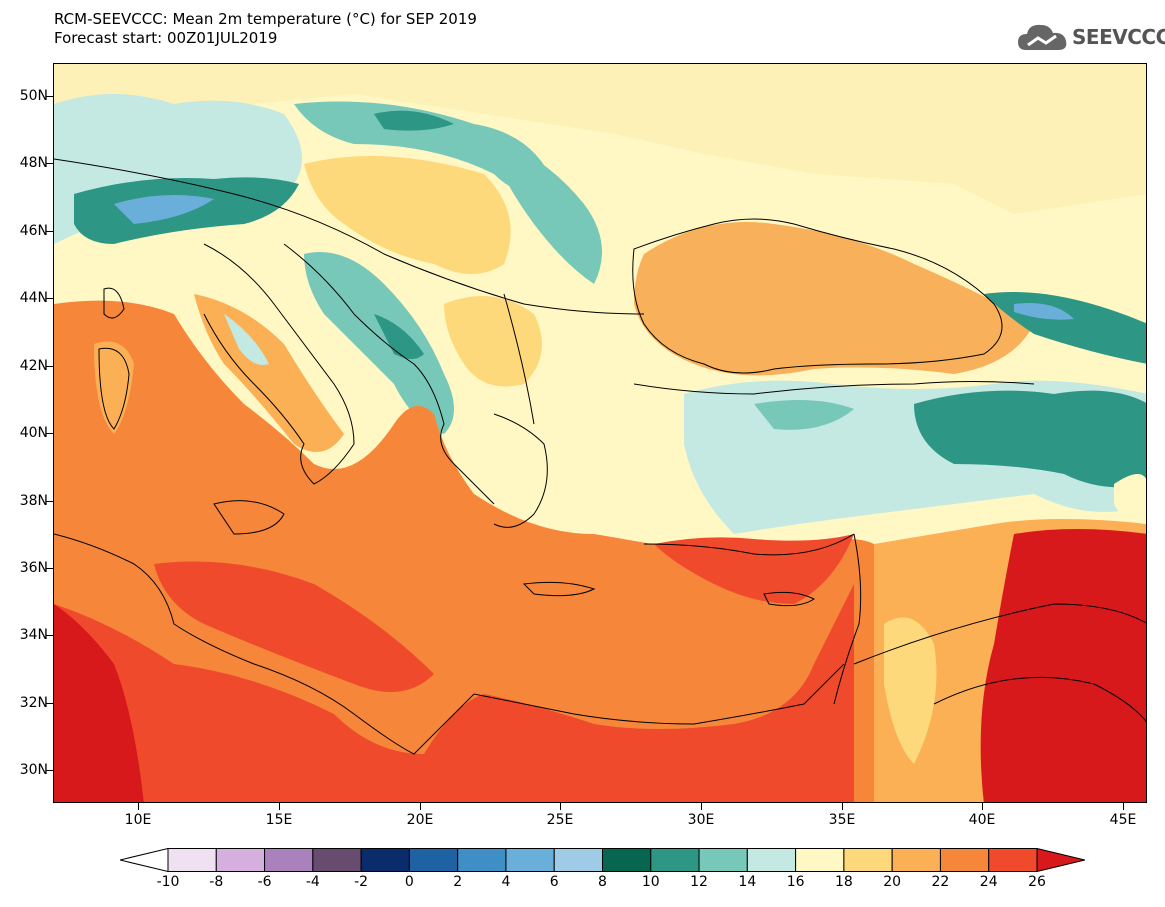  I want to click on lat-label-30n: 30N, so click(33, 770).